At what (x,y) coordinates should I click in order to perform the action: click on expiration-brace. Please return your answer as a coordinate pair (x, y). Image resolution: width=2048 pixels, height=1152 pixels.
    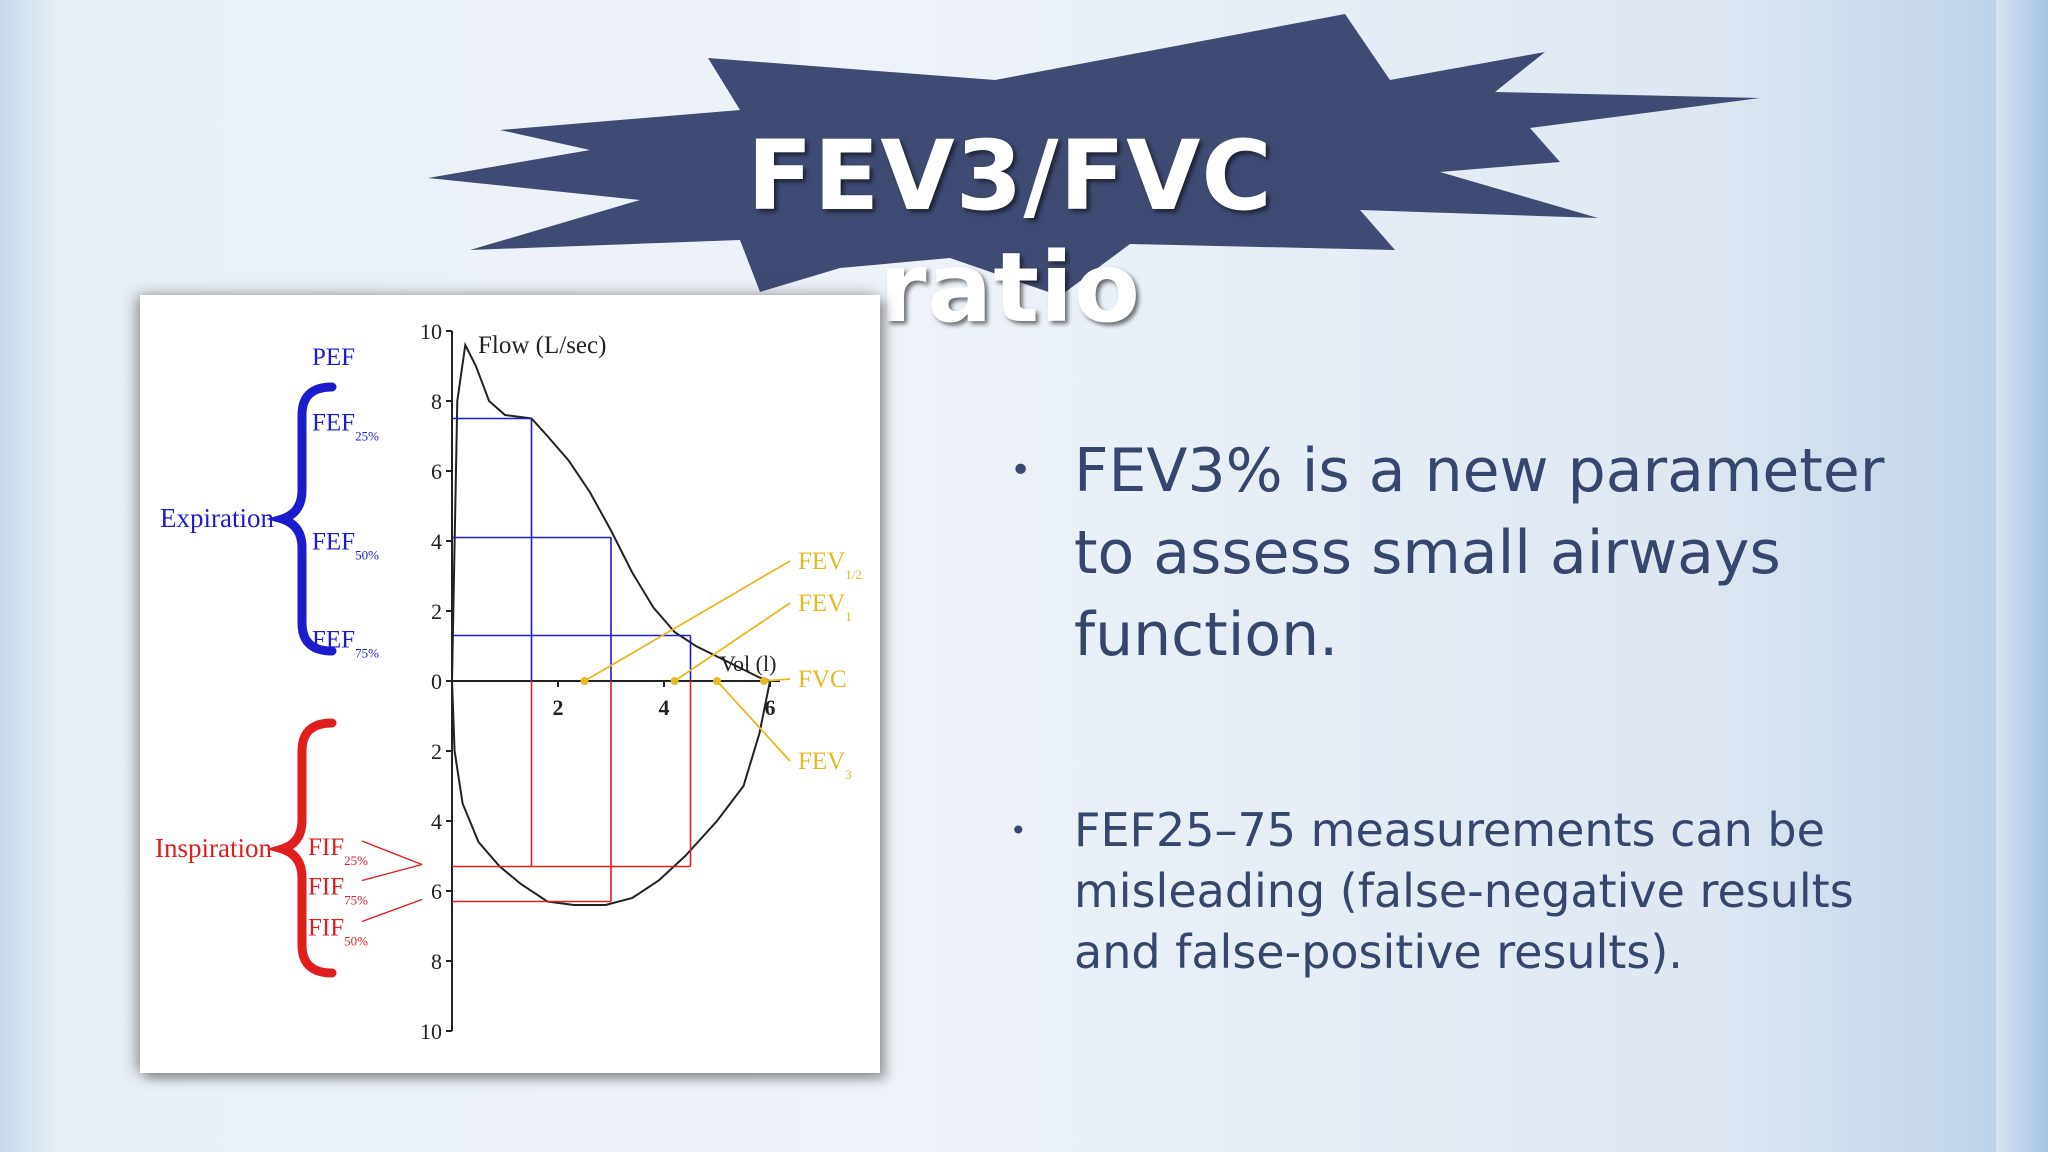
    Looking at the image, I should click on (301, 519).